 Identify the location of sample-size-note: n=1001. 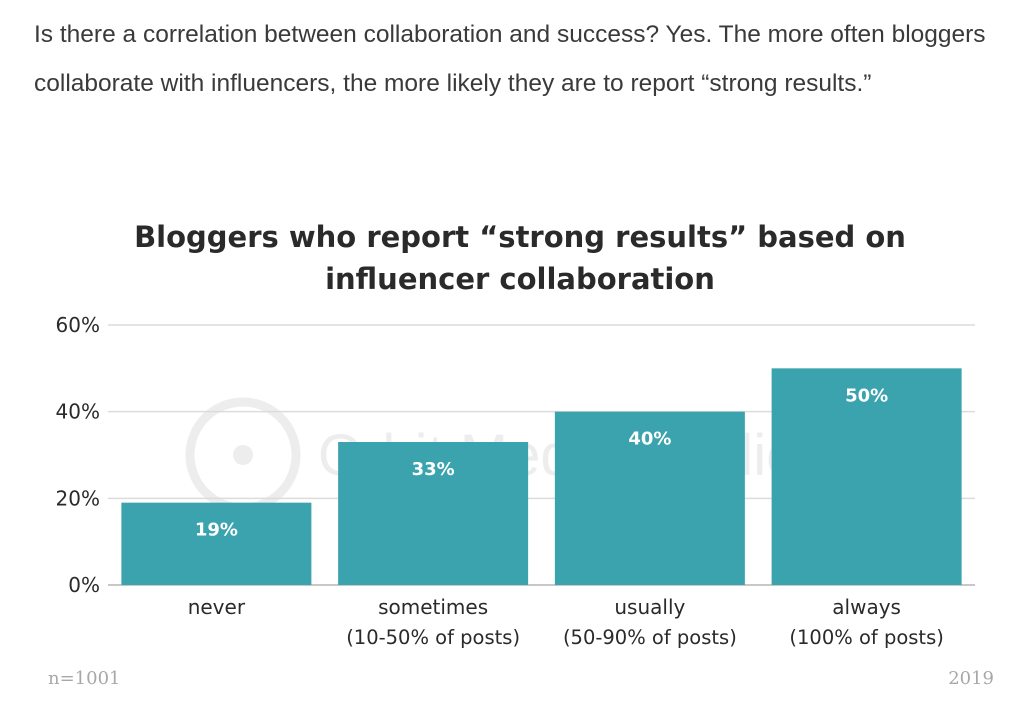
(84, 678).